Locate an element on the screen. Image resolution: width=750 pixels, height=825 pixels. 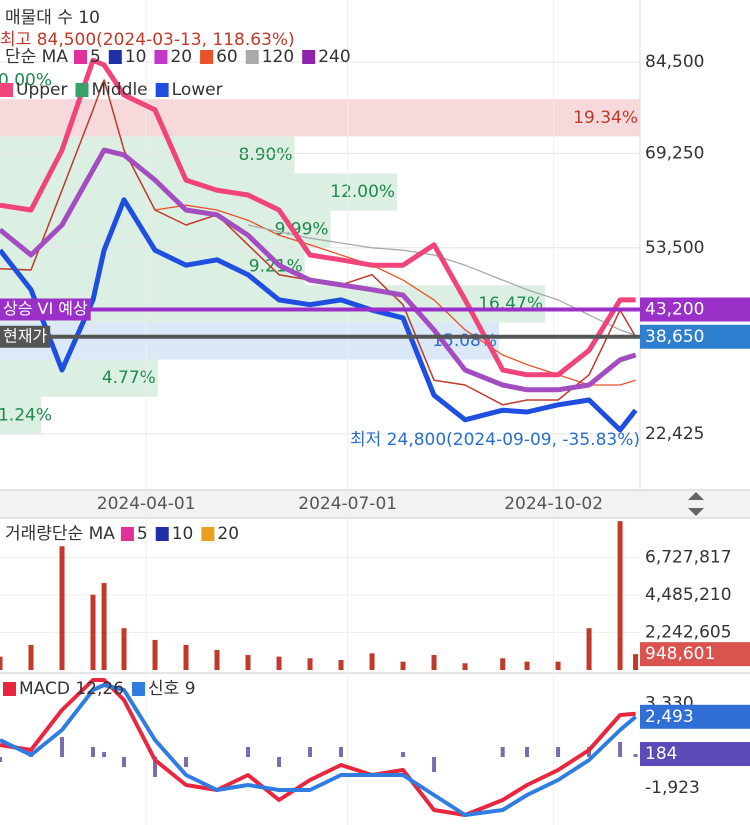
y-tick-label: 84,500 is located at coordinates (674, 62).